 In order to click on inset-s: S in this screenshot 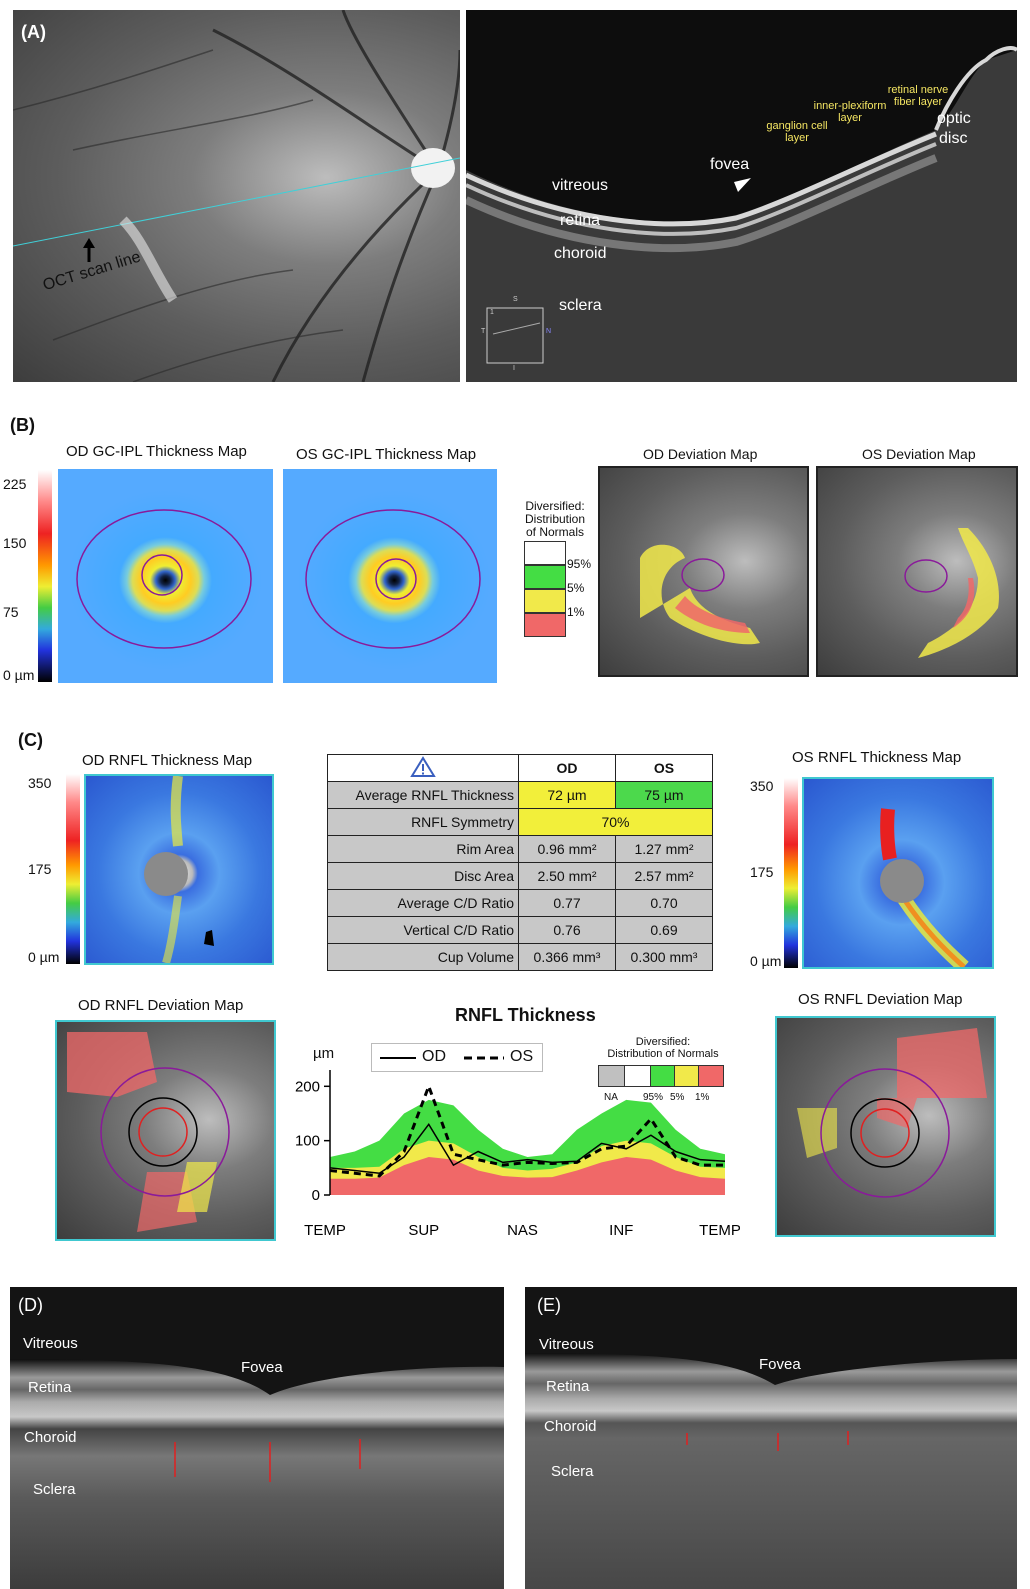, I will do `click(515, 299)`.